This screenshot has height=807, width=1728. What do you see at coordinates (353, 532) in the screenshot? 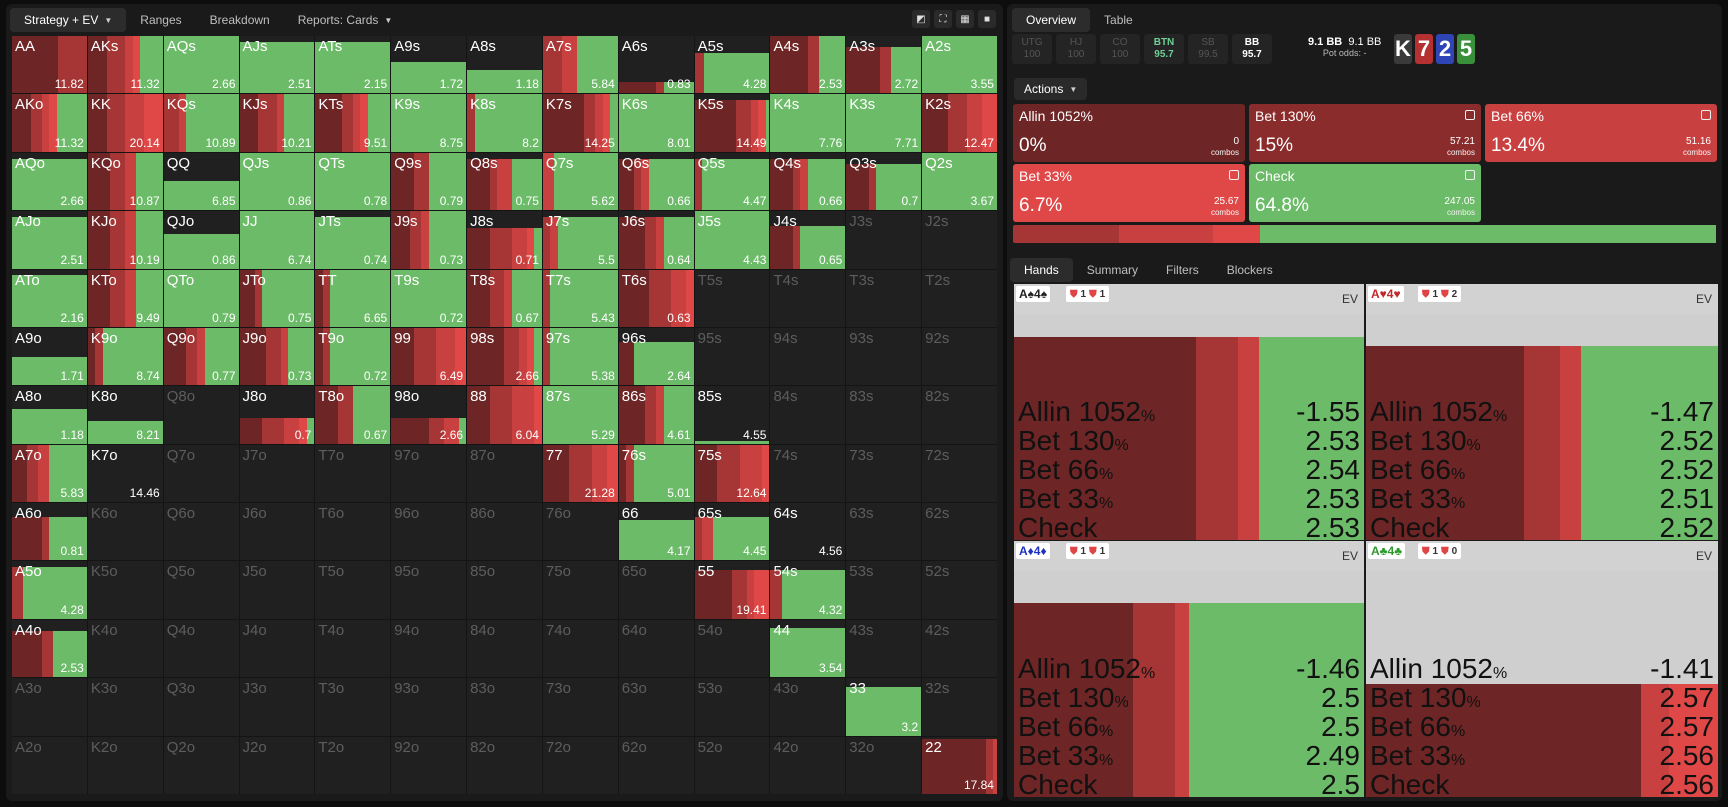
I see `hand-cell-T6o: T6o` at bounding box center [353, 532].